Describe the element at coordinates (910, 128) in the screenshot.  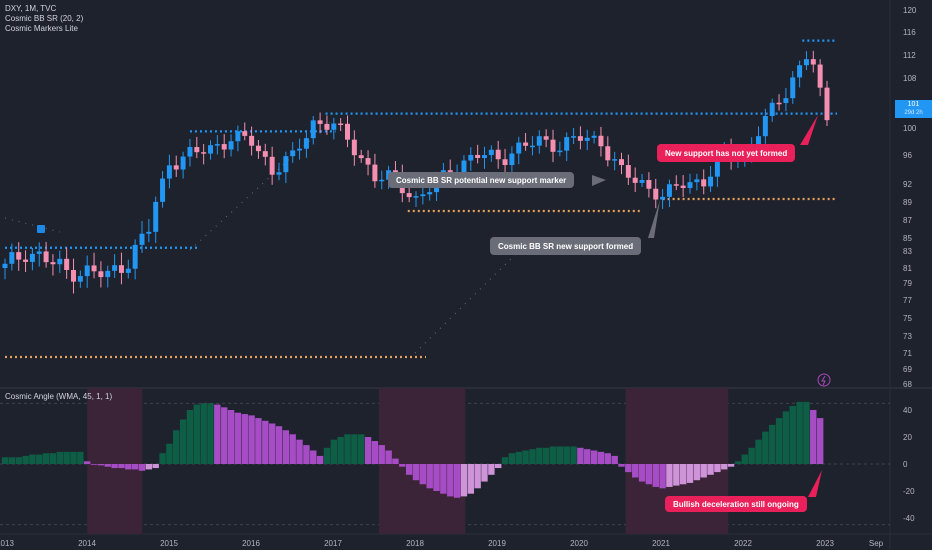
I see `price-tick-label: 100` at that location.